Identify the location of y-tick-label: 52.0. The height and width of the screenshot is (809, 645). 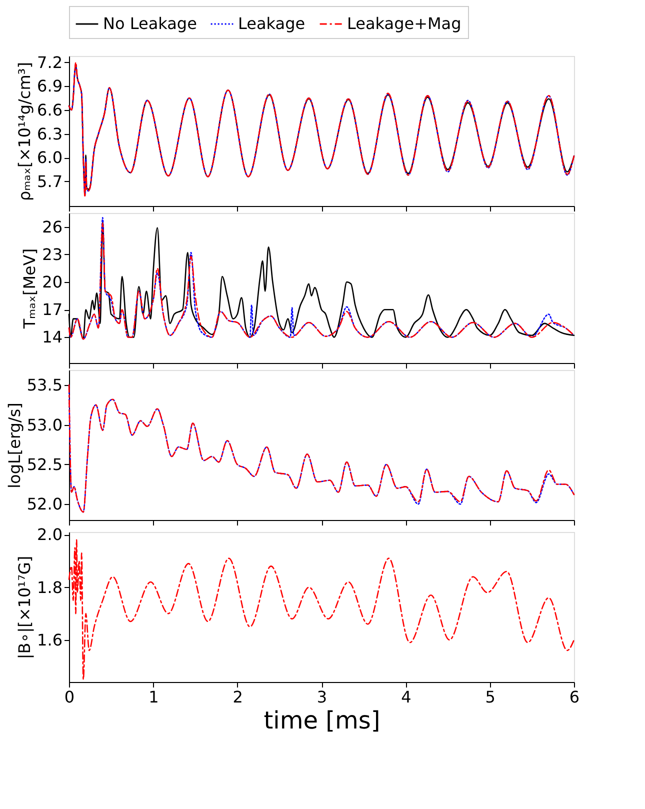
(44, 504).